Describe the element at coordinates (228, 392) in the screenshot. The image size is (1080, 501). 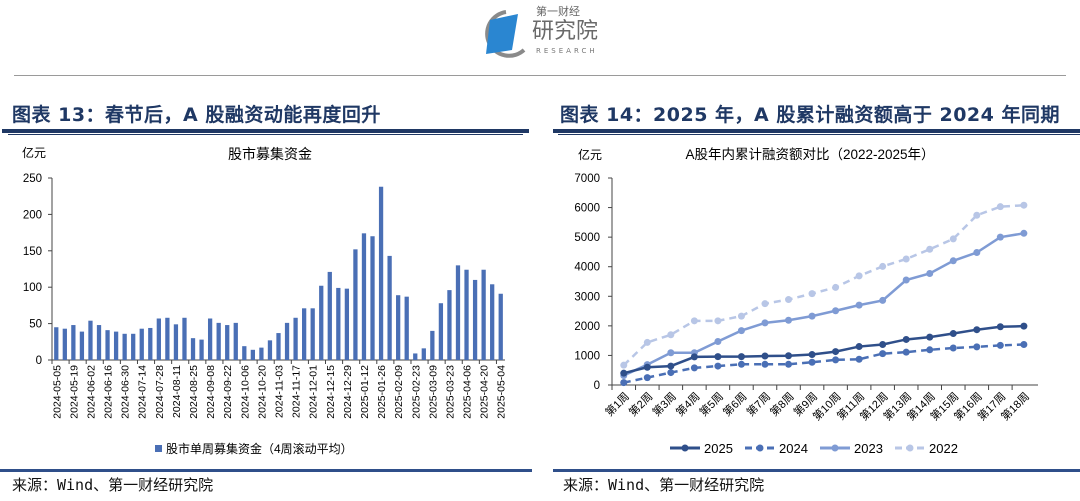
I see `x-tick-label: 2024-09-22` at that location.